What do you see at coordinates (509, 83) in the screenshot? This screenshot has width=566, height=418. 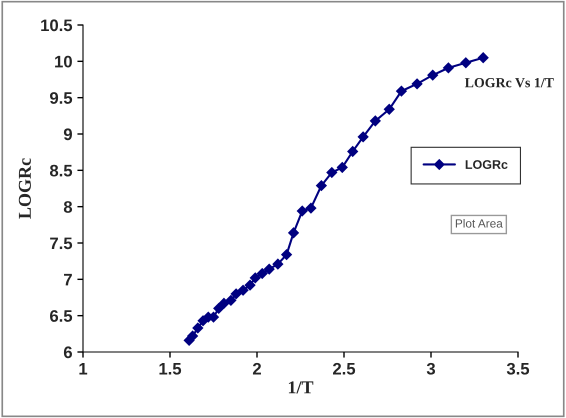 I see `text: LOGRc Vs 1/T` at bounding box center [509, 83].